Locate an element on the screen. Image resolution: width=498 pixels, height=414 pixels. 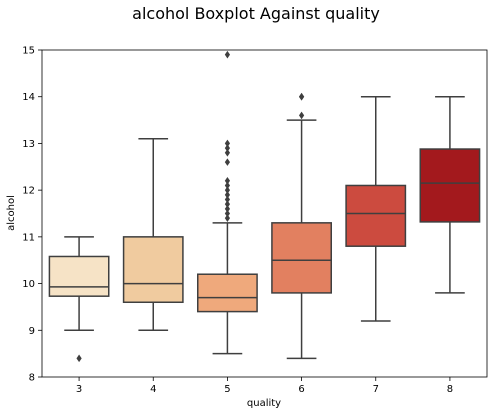
x-tick-label: 4 is located at coordinates (153, 389).